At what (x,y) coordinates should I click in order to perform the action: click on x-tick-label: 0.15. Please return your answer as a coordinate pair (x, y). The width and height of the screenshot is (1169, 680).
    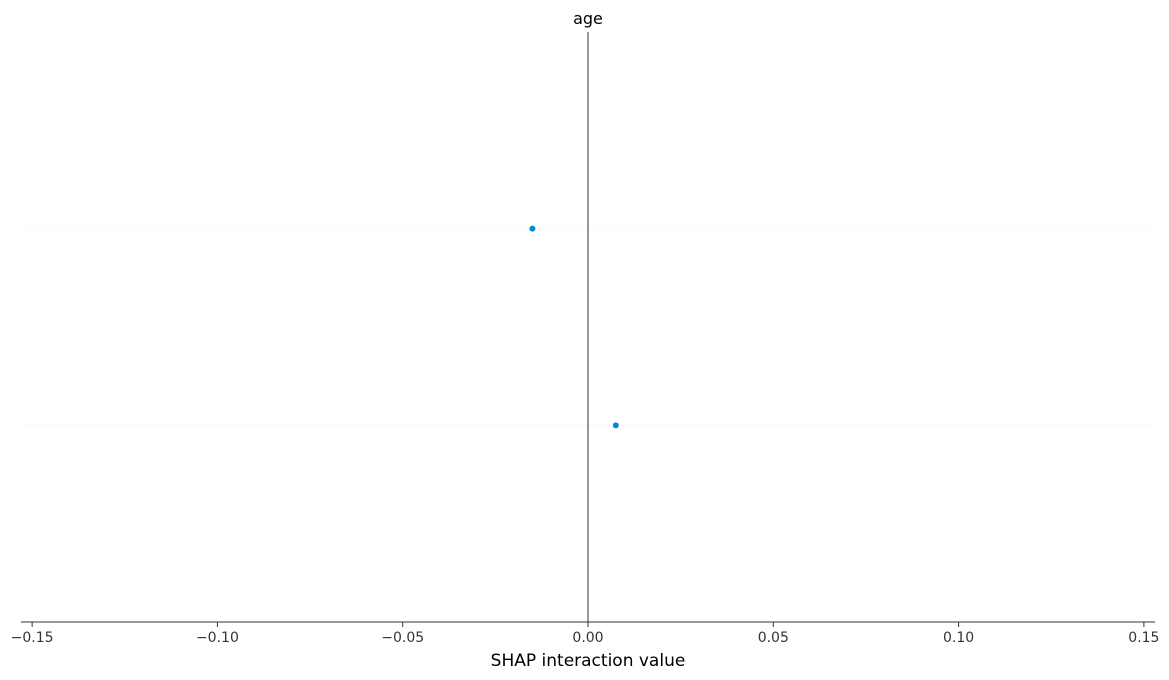
    Looking at the image, I should click on (1143, 638).